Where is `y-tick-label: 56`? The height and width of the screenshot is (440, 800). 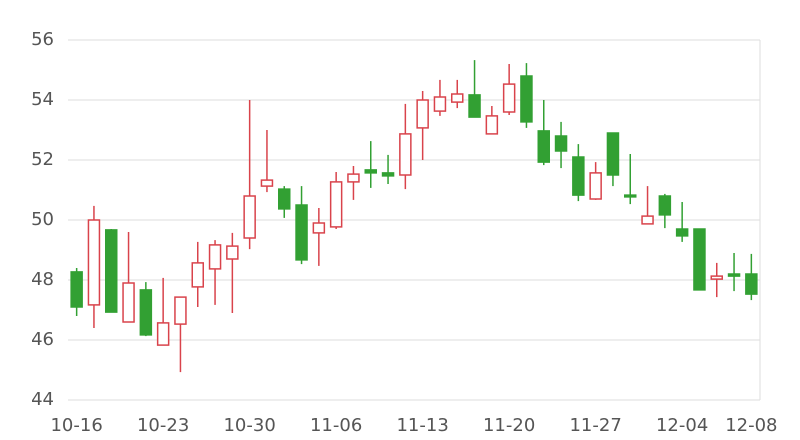
y-tick-label: 56 is located at coordinates (42, 39).